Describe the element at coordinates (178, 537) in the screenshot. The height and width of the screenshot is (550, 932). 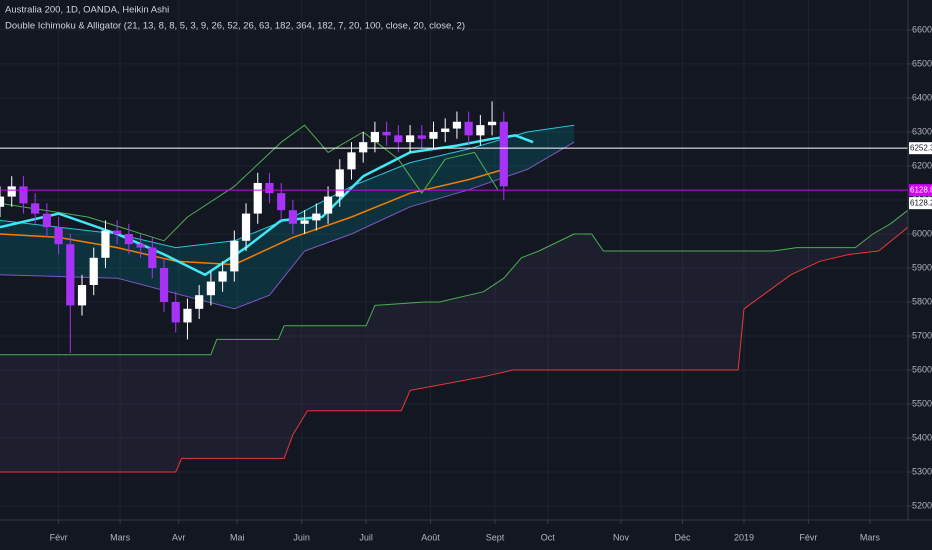
I see `x-tick-label: Avr` at that location.